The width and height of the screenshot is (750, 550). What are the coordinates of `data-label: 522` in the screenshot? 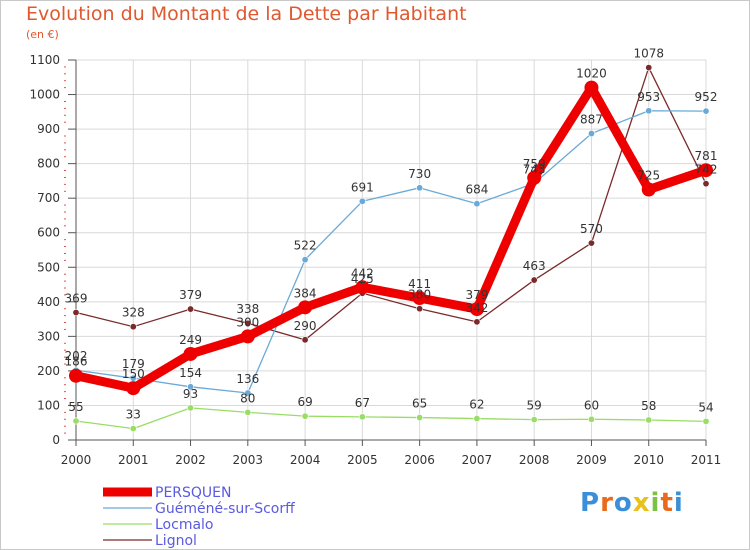 It's located at (305, 246).